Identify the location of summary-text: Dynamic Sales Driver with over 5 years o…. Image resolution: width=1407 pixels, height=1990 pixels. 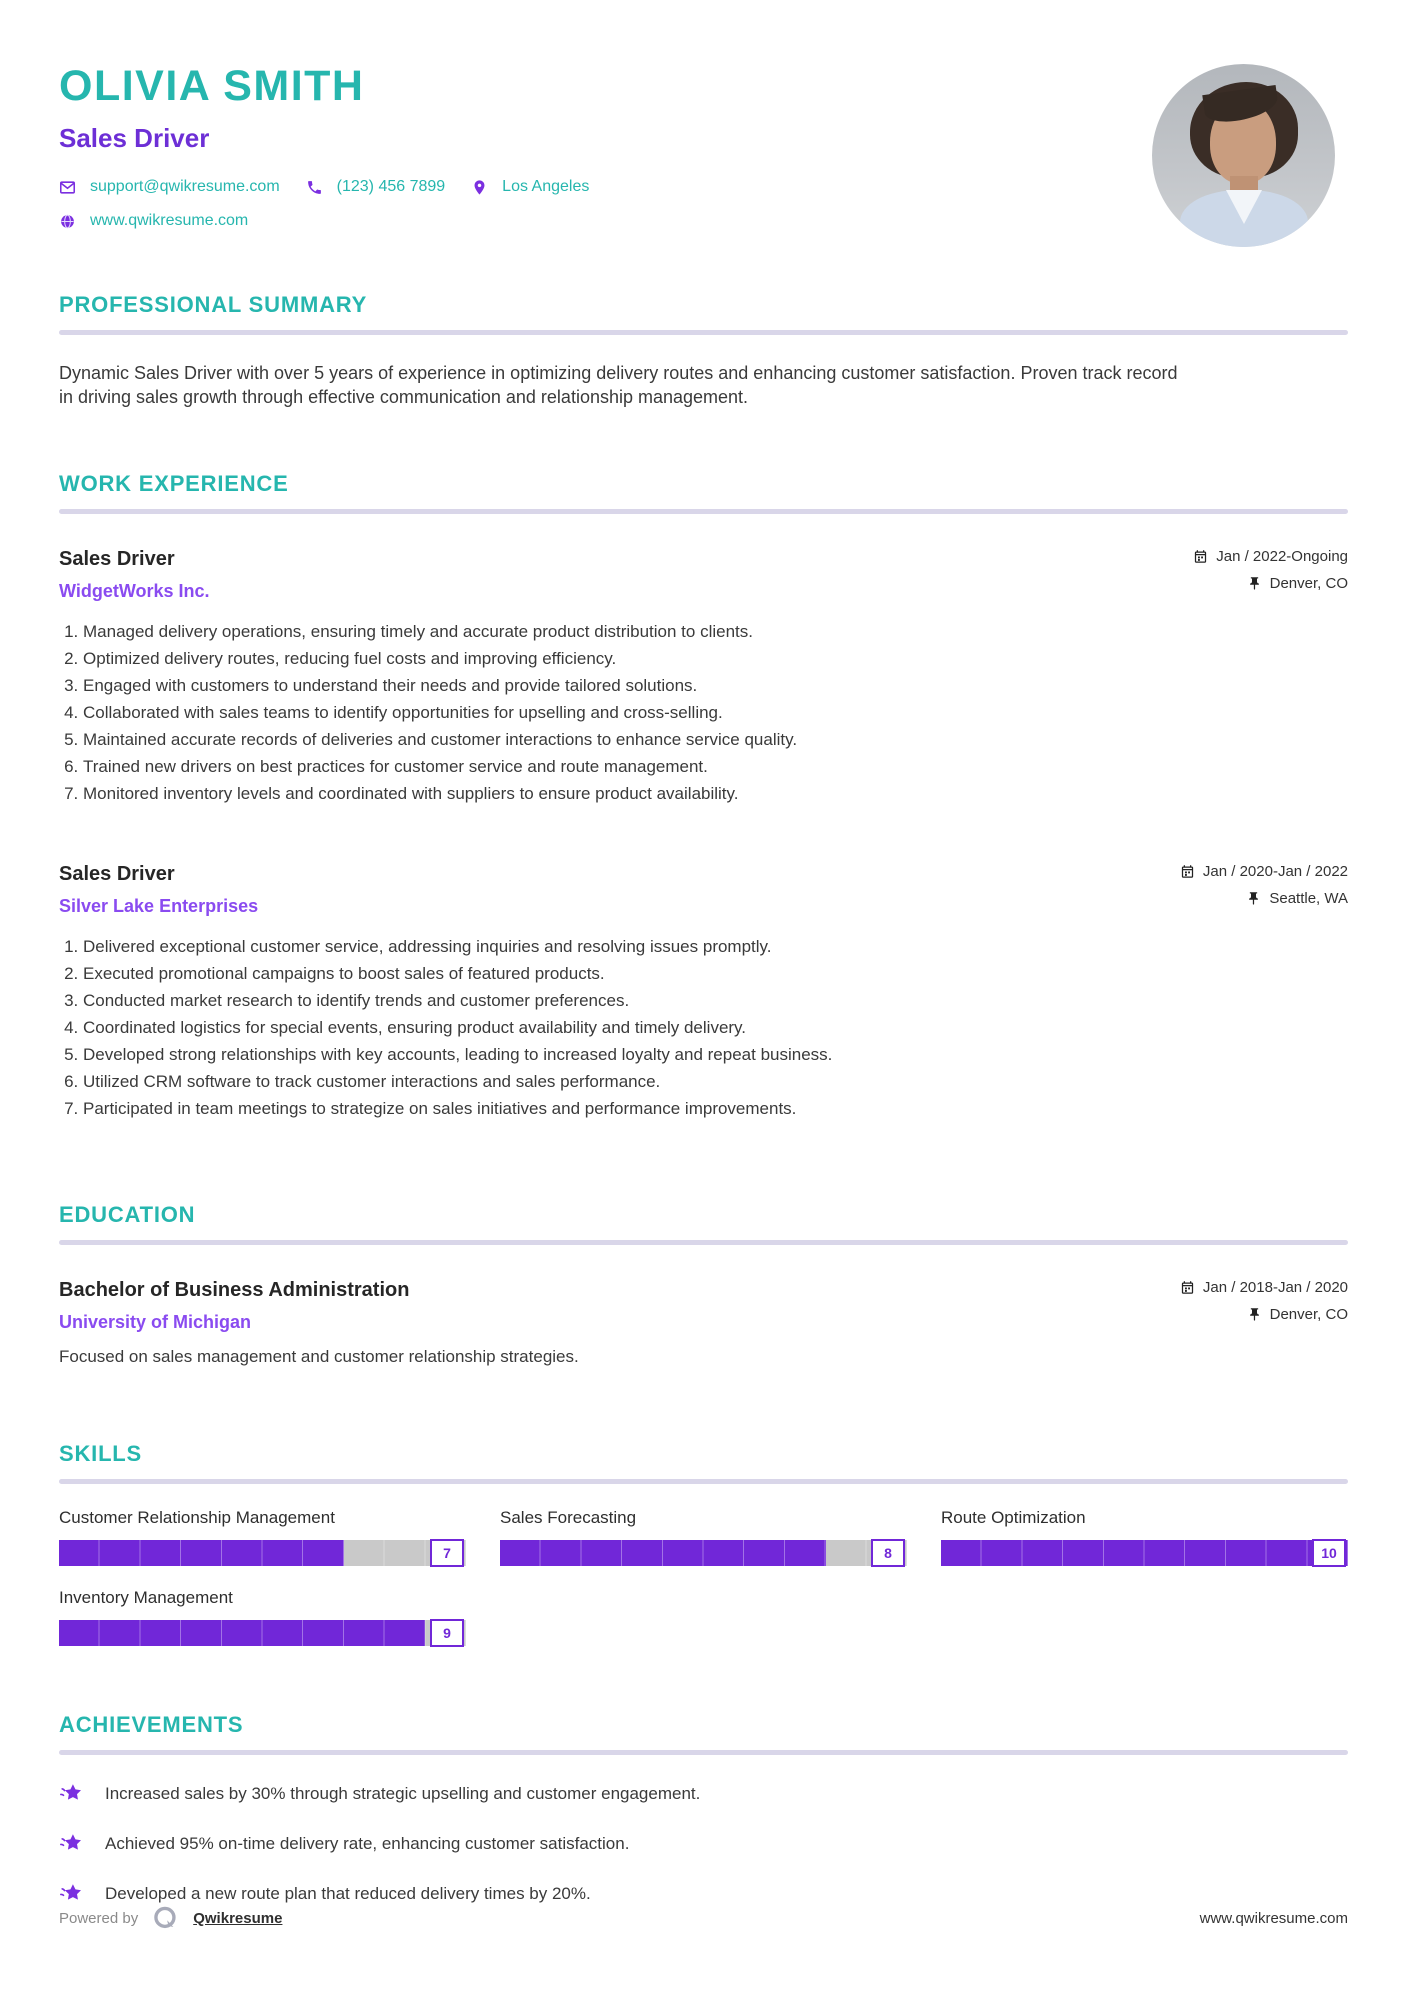
(618, 385).